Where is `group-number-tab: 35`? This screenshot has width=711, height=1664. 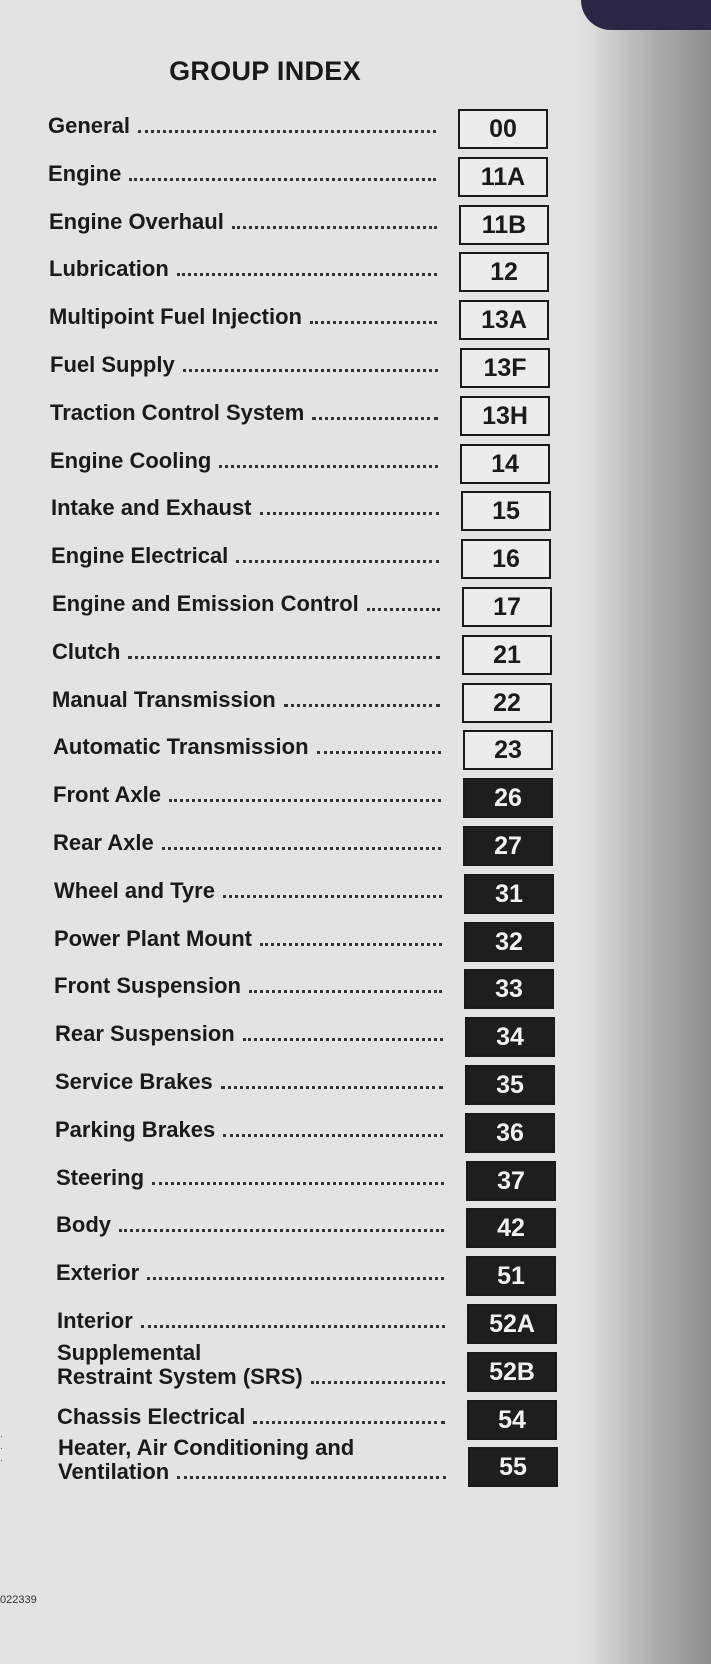 group-number-tab: 35 is located at coordinates (510, 1085).